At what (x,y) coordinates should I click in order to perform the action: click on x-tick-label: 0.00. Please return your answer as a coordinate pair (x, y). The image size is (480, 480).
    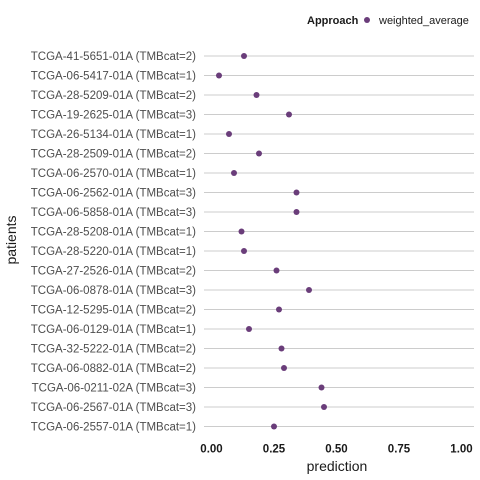
    Looking at the image, I should click on (211, 450).